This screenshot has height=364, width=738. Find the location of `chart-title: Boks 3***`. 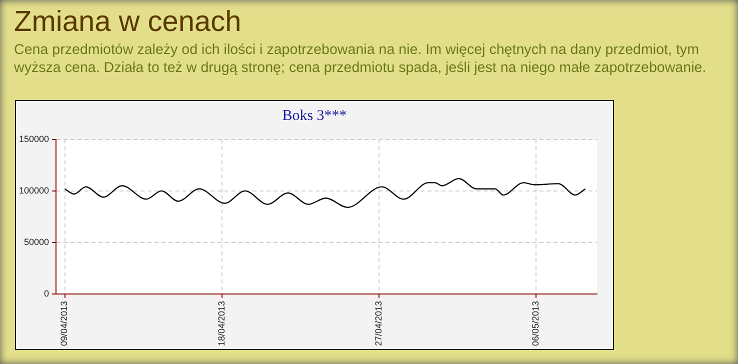

chart-title: Boks 3*** is located at coordinates (314, 116).